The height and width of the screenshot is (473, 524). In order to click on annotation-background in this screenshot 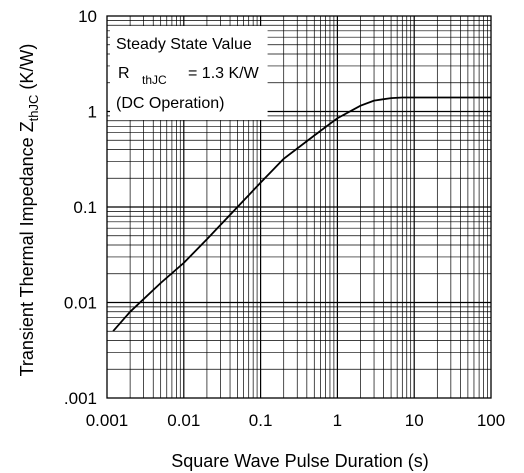, I will do `click(189, 73)`.